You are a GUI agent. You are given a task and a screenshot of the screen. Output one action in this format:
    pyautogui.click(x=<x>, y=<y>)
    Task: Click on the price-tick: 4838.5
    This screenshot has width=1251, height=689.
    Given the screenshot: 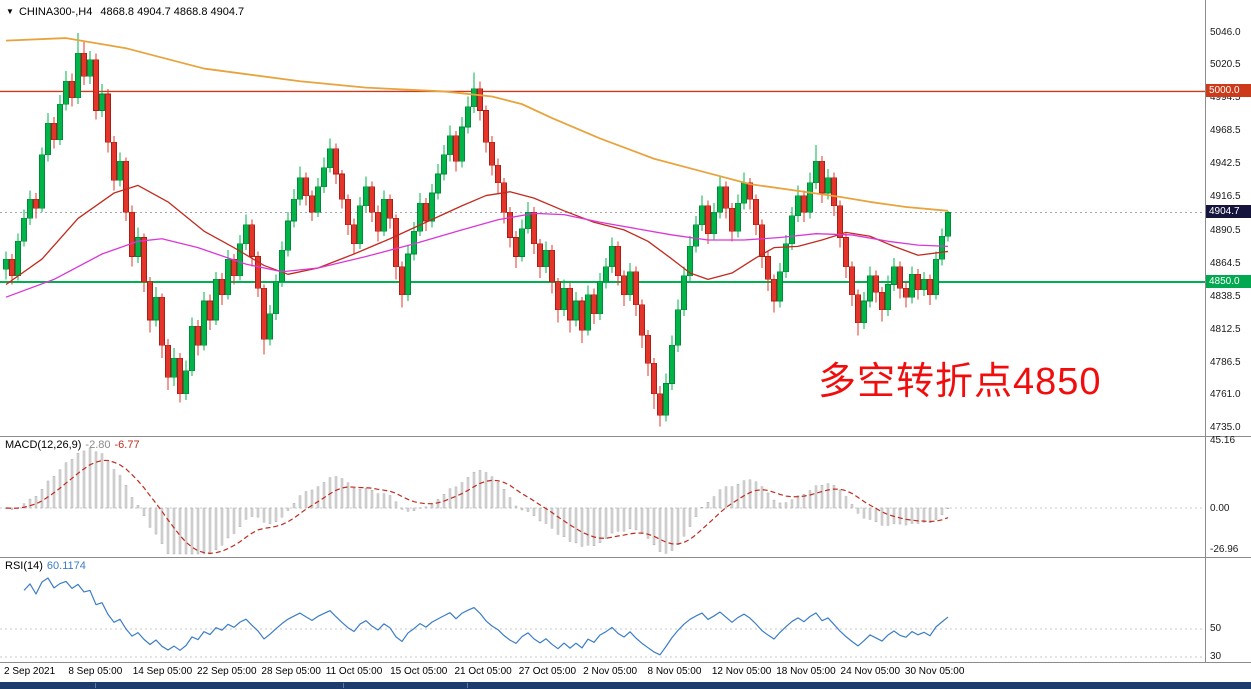 What is the action you would take?
    pyautogui.click(x=1225, y=296)
    